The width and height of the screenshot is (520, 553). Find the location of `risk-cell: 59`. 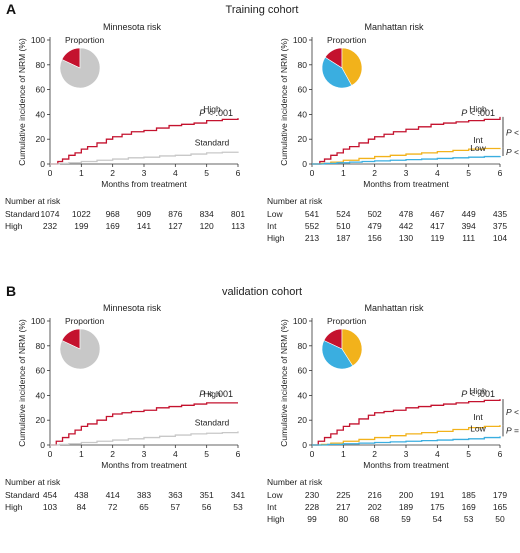

risk-cell: 59 is located at coordinates (406, 519).